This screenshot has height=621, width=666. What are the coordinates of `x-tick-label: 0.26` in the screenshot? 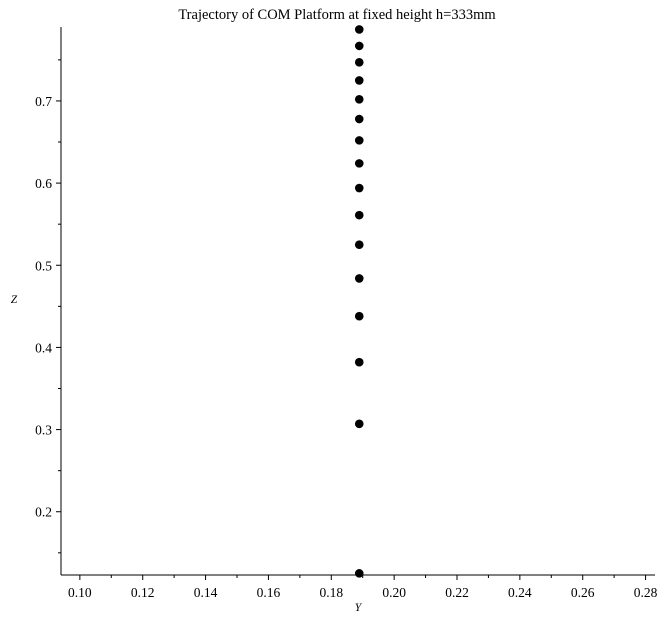 It's located at (583, 592).